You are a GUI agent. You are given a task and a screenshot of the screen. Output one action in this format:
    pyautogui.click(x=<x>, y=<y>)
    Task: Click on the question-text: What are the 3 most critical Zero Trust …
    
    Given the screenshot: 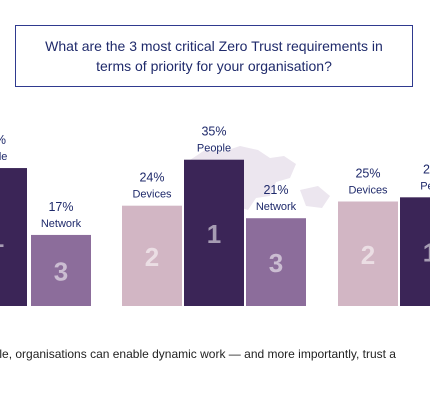 What is the action you would take?
    pyautogui.click(x=214, y=56)
    